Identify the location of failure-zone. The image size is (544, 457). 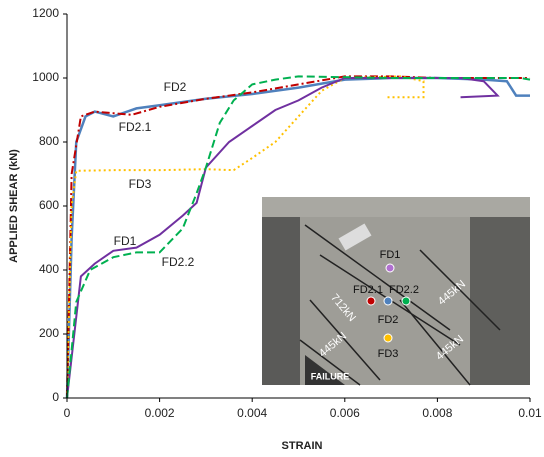
(325, 370).